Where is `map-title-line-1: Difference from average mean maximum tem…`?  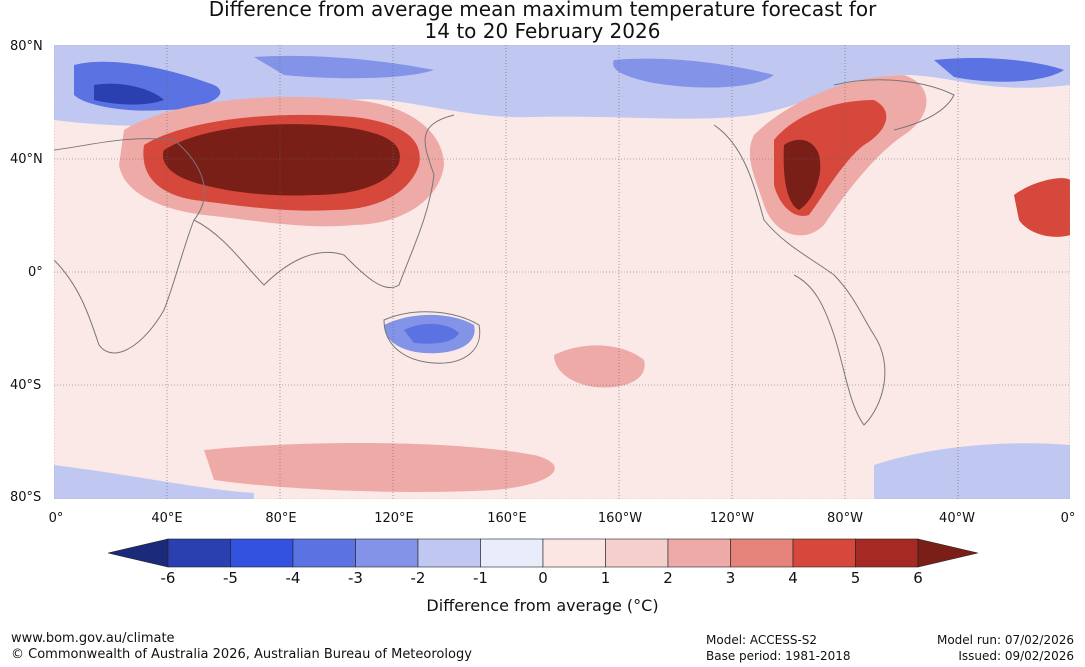 map-title-line-1: Difference from average mean maximum tem… is located at coordinates (542, 10).